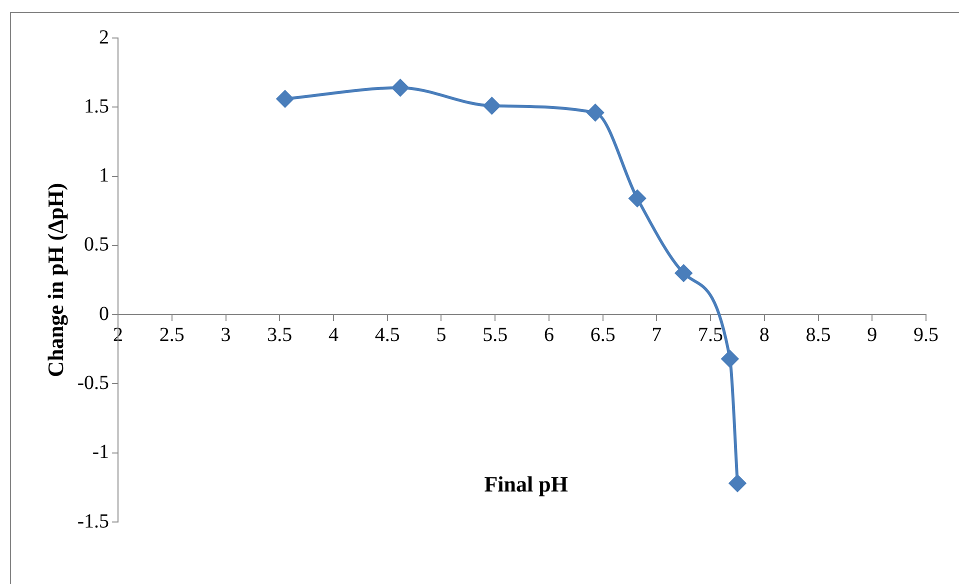 The image size is (959, 584). I want to click on y-tick-label: -1, so click(101, 452).